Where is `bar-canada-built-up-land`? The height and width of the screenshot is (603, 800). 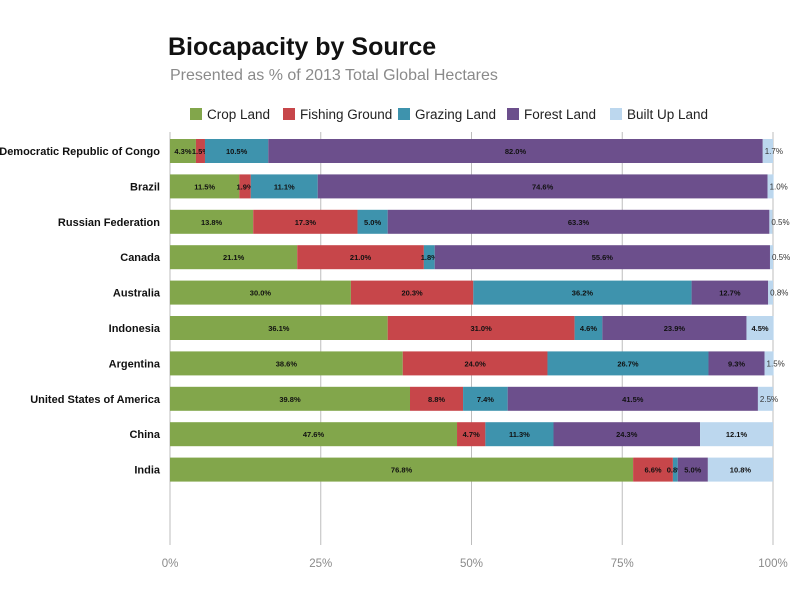
bar-canada-built-up-land is located at coordinates (771, 257).